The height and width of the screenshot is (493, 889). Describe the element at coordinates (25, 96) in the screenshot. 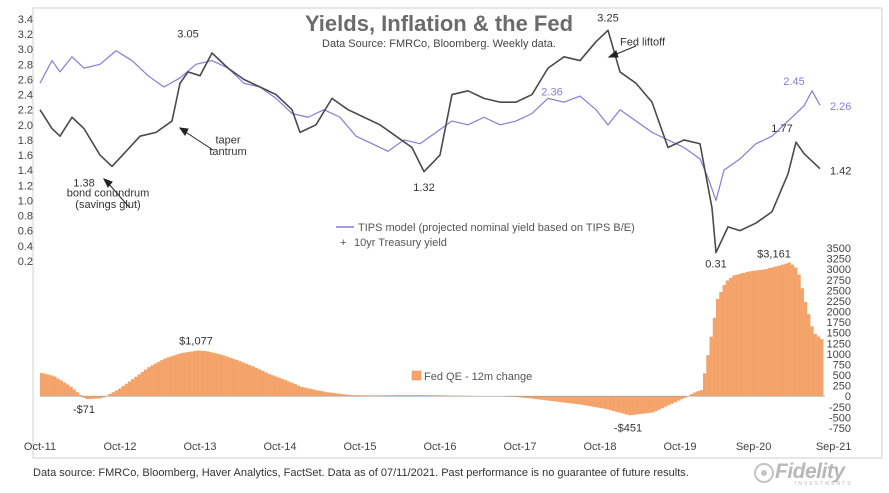

I see `yield-tick-label: 2.4` at that location.